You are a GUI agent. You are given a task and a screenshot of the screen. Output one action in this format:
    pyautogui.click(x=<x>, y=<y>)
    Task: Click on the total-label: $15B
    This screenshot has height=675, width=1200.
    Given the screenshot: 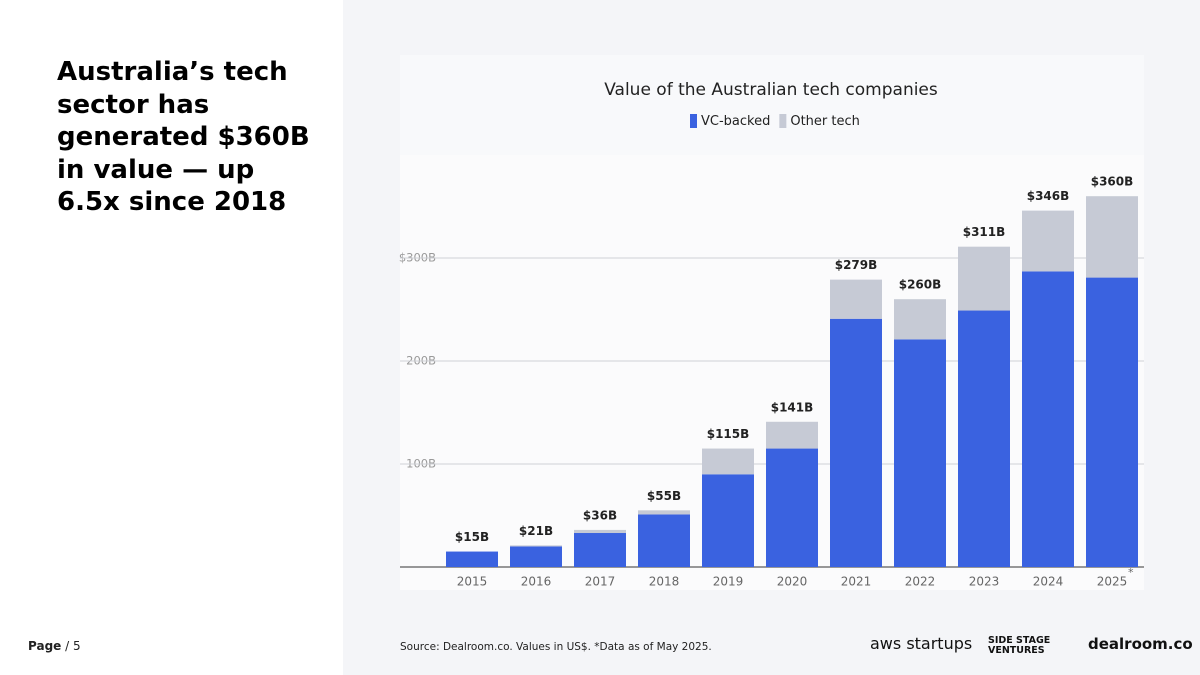 What is the action you would take?
    pyautogui.click(x=472, y=537)
    